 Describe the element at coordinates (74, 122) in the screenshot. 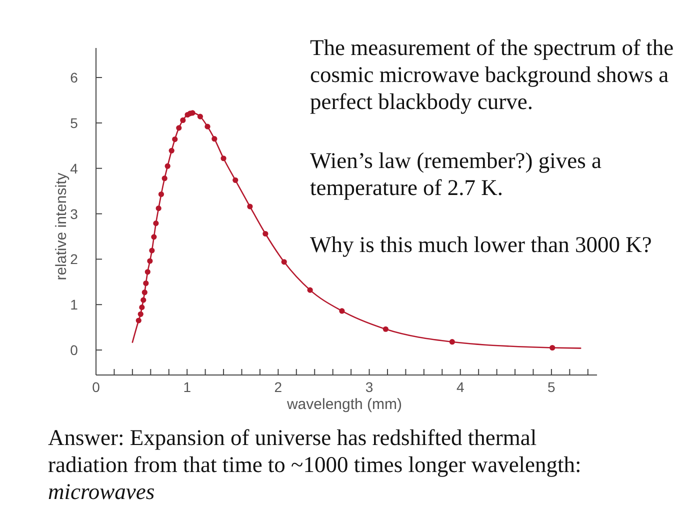

I see `y-tick-label: 5` at that location.